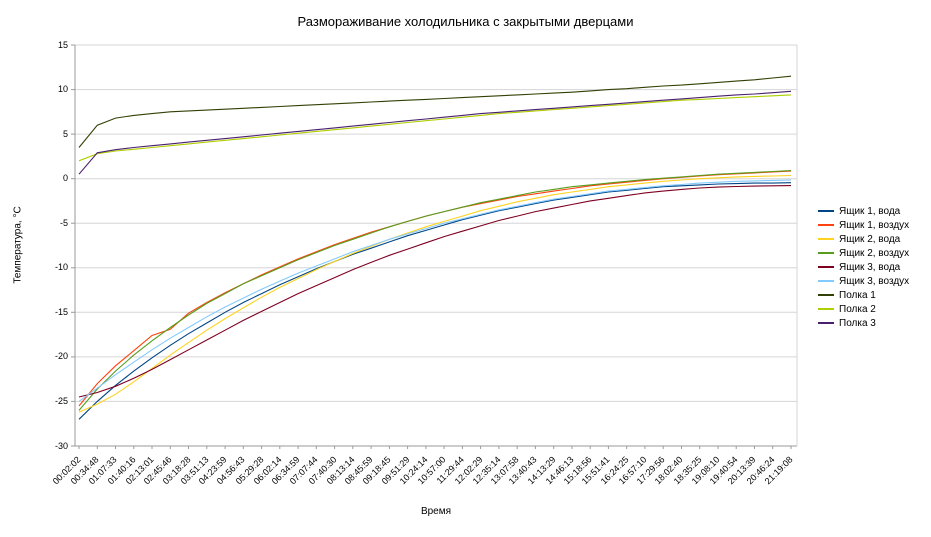  Describe the element at coordinates (874, 281) in the screenshot. I see `legend-label: Ящик 3, воздух` at that location.